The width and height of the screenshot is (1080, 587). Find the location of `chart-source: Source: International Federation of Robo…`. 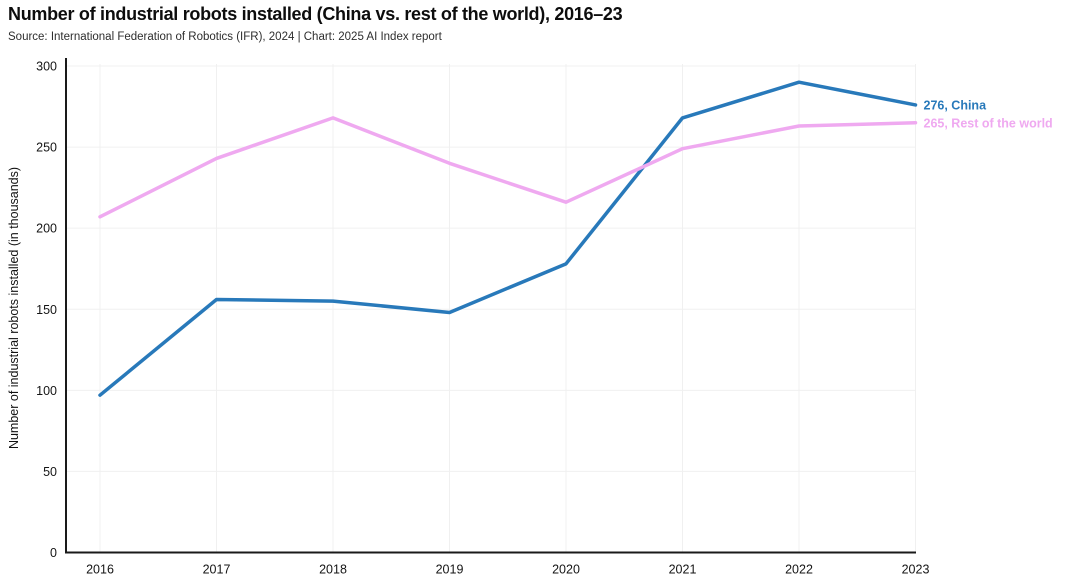

chart-source: Source: International Federation of Robo… is located at coordinates (225, 37).